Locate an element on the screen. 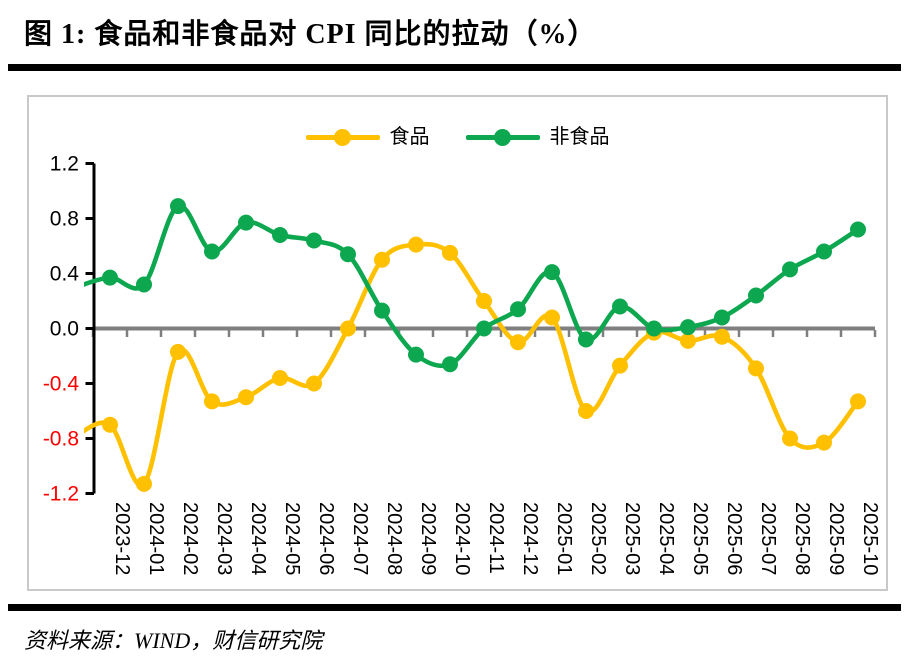 This screenshot has height=669, width=909. footer-divider is located at coordinates (454, 607).